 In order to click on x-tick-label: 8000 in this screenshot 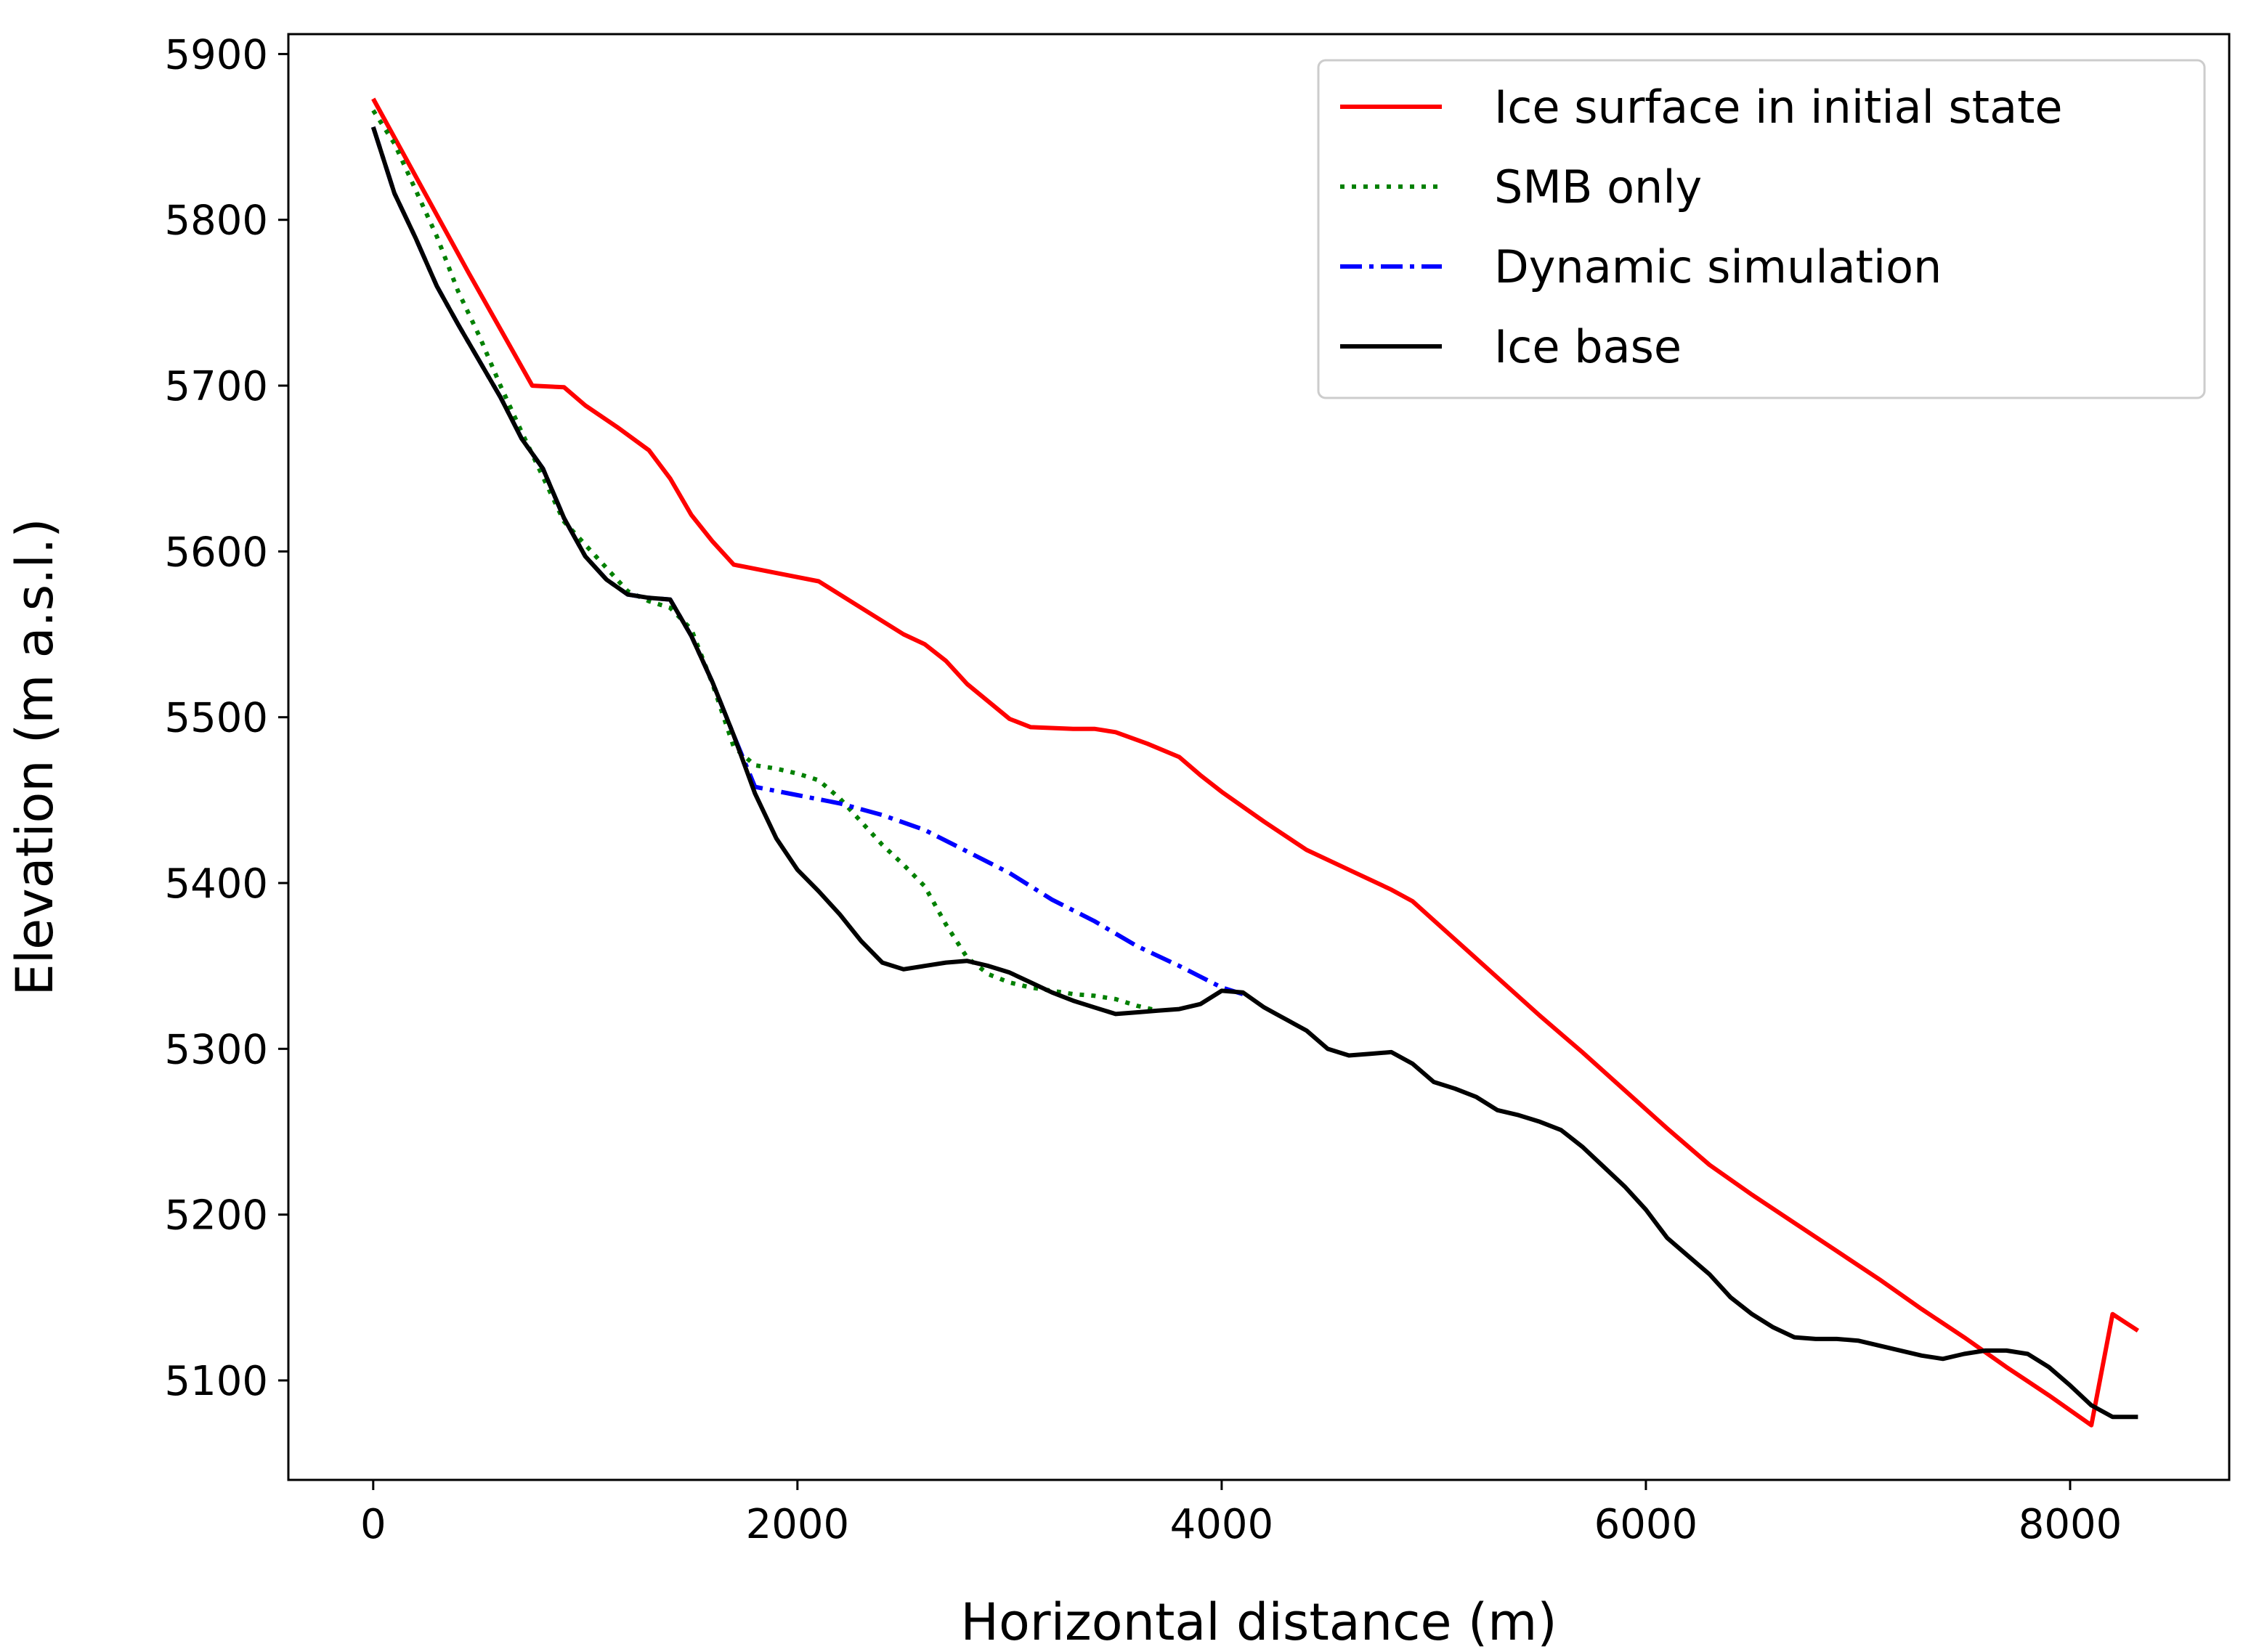, I will do `click(2070, 1525)`.